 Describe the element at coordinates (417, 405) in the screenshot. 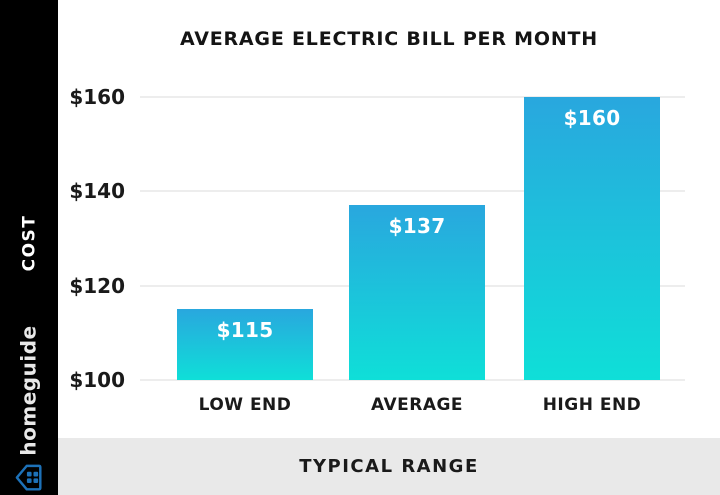

I see `x-category-label: AVERAGE` at that location.